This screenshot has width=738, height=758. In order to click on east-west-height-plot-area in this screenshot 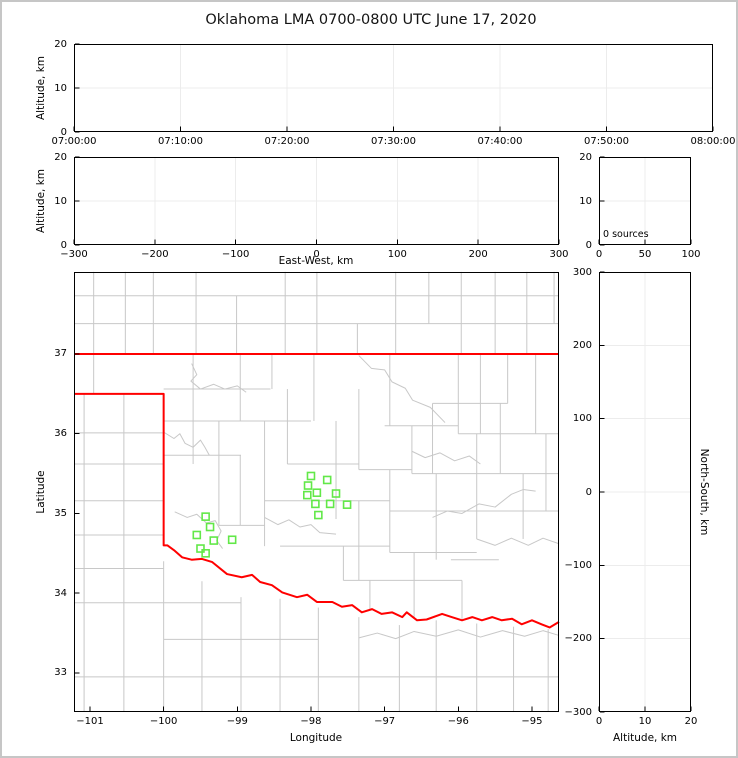, I will do `click(316, 201)`.